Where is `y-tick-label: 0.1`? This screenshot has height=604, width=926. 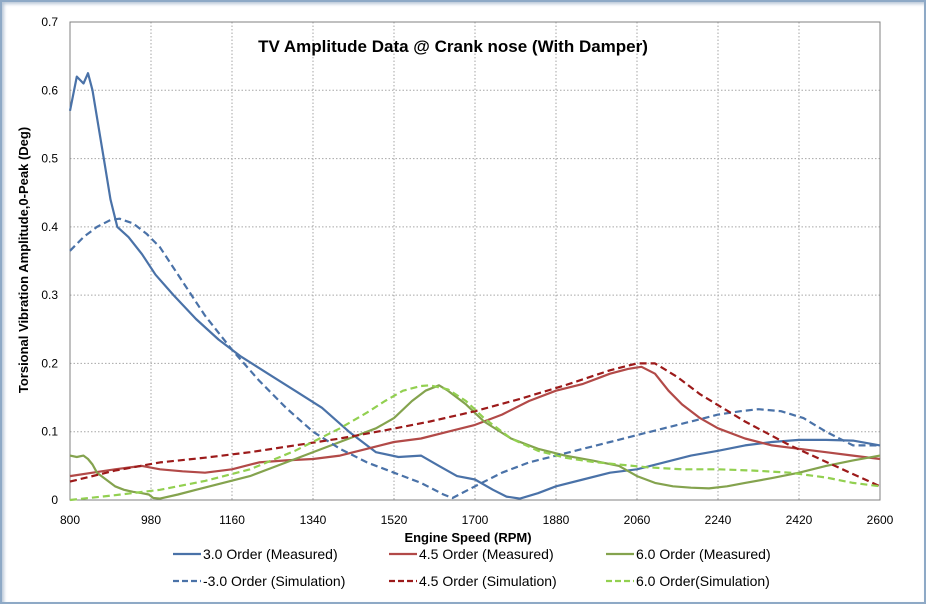
y-tick-label: 0.1 is located at coordinates (49, 432).